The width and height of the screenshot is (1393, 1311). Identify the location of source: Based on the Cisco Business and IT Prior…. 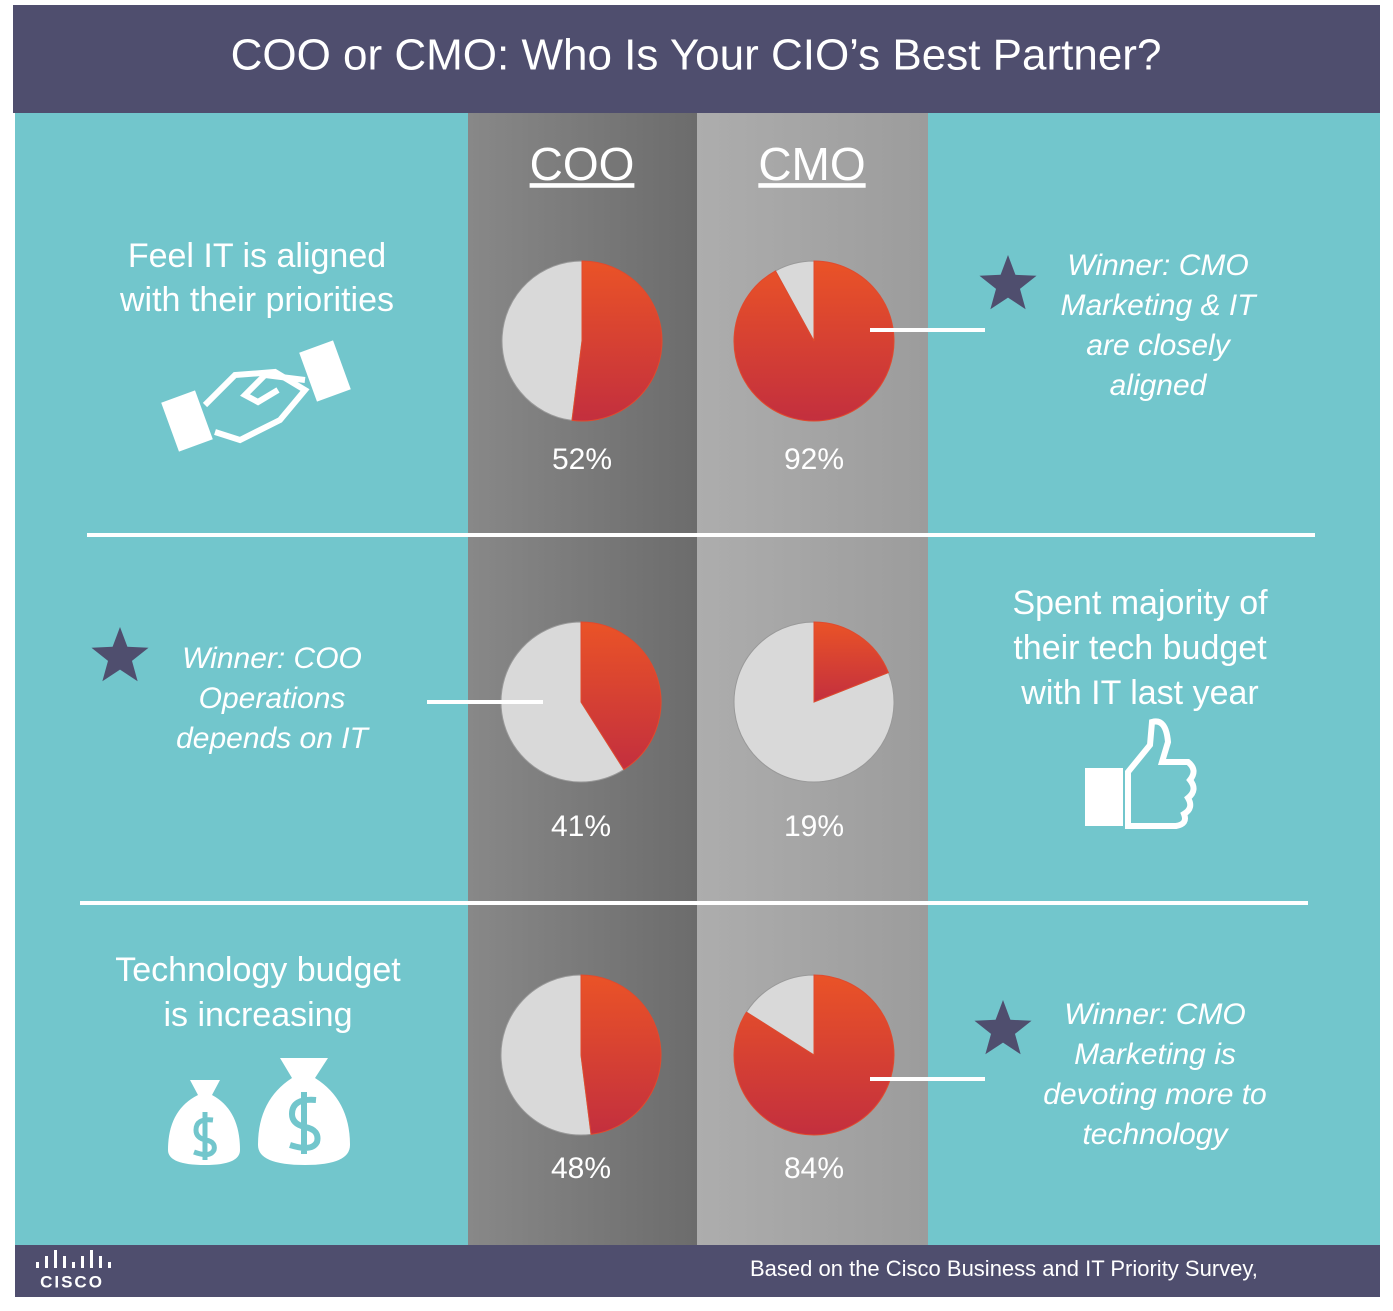
(1004, 1268).